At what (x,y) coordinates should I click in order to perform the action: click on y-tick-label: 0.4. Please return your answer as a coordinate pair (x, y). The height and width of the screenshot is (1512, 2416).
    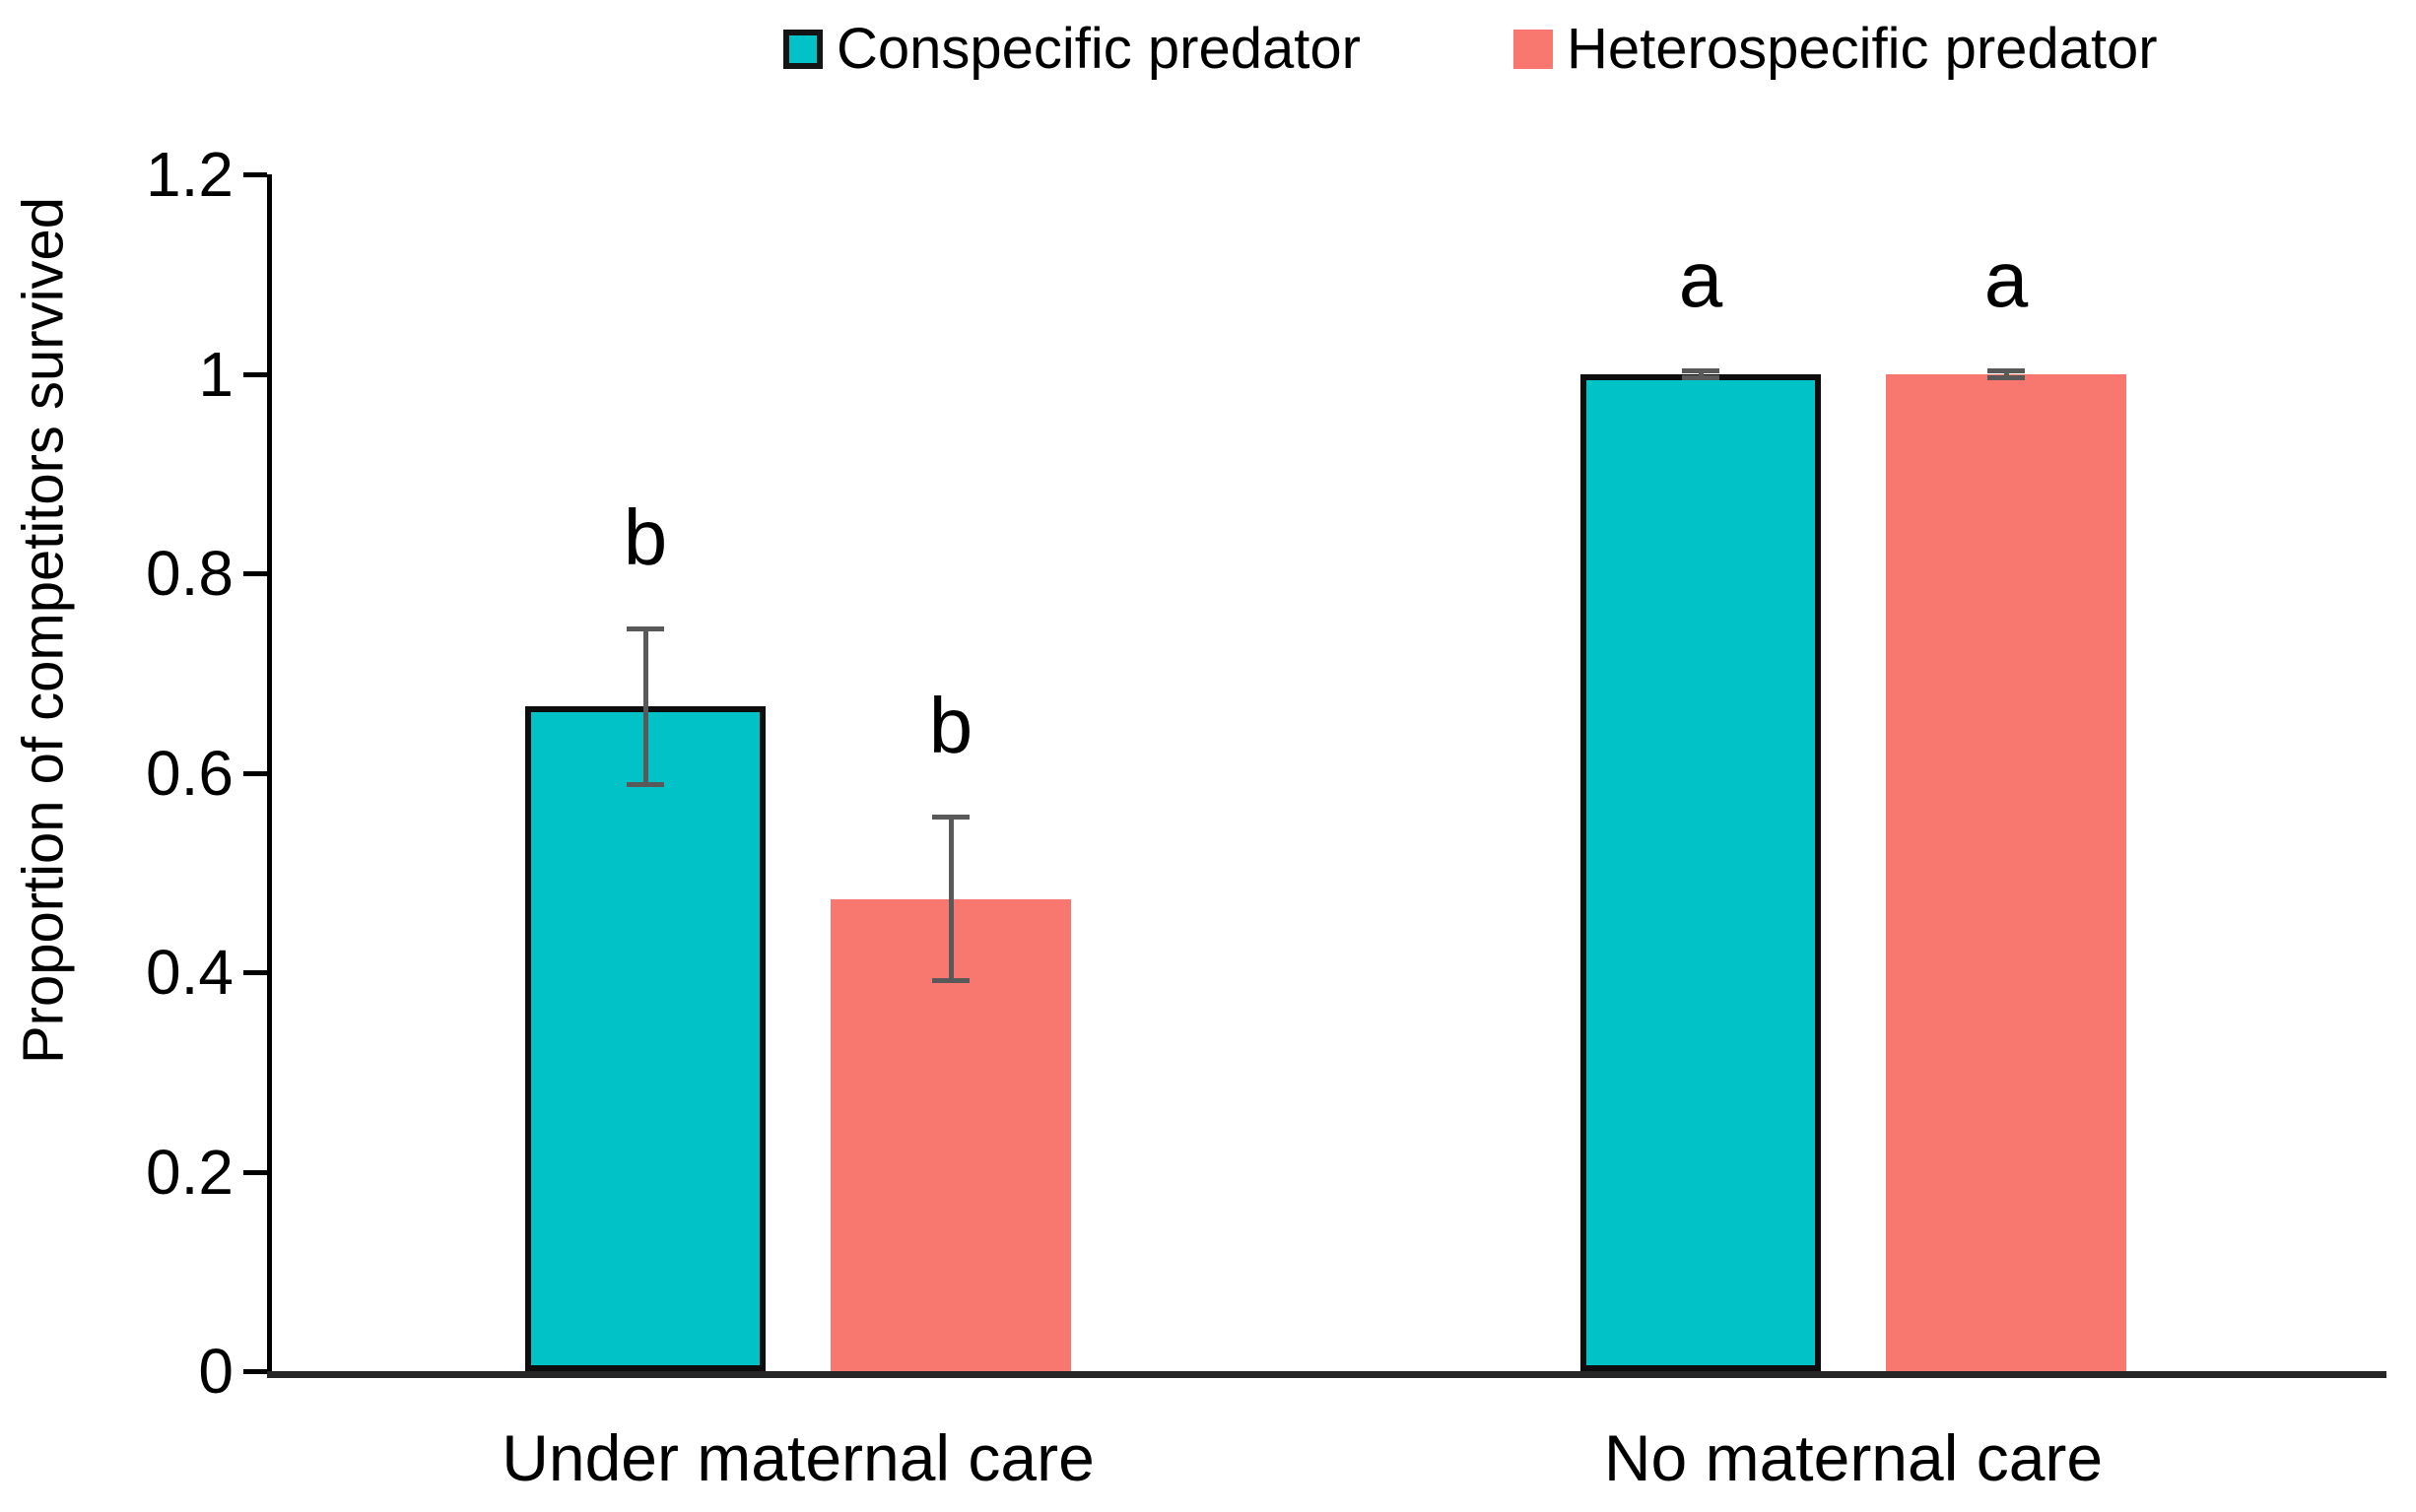
    Looking at the image, I should click on (190, 972).